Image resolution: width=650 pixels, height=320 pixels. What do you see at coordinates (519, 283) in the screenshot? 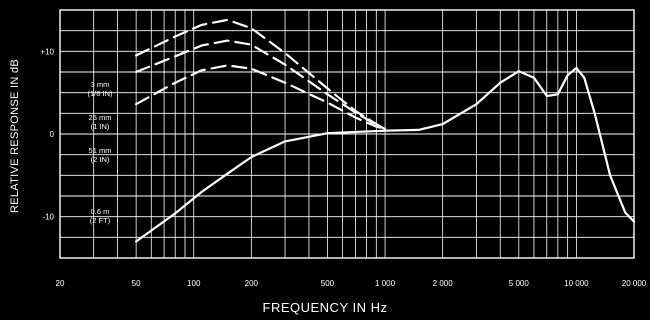
I see `x-tick-label: 5 000` at bounding box center [519, 283].